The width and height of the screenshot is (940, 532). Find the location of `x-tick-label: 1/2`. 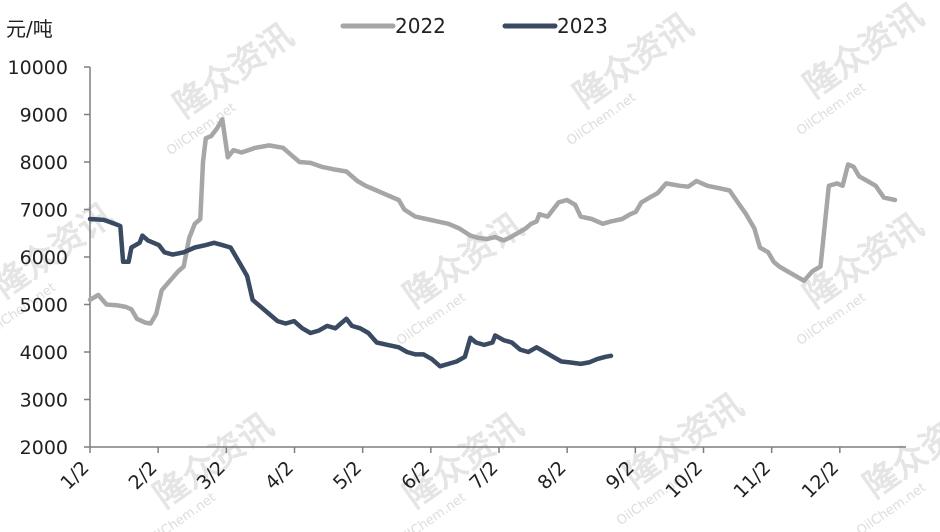

x-tick-label: 1/2 is located at coordinates (74, 475).